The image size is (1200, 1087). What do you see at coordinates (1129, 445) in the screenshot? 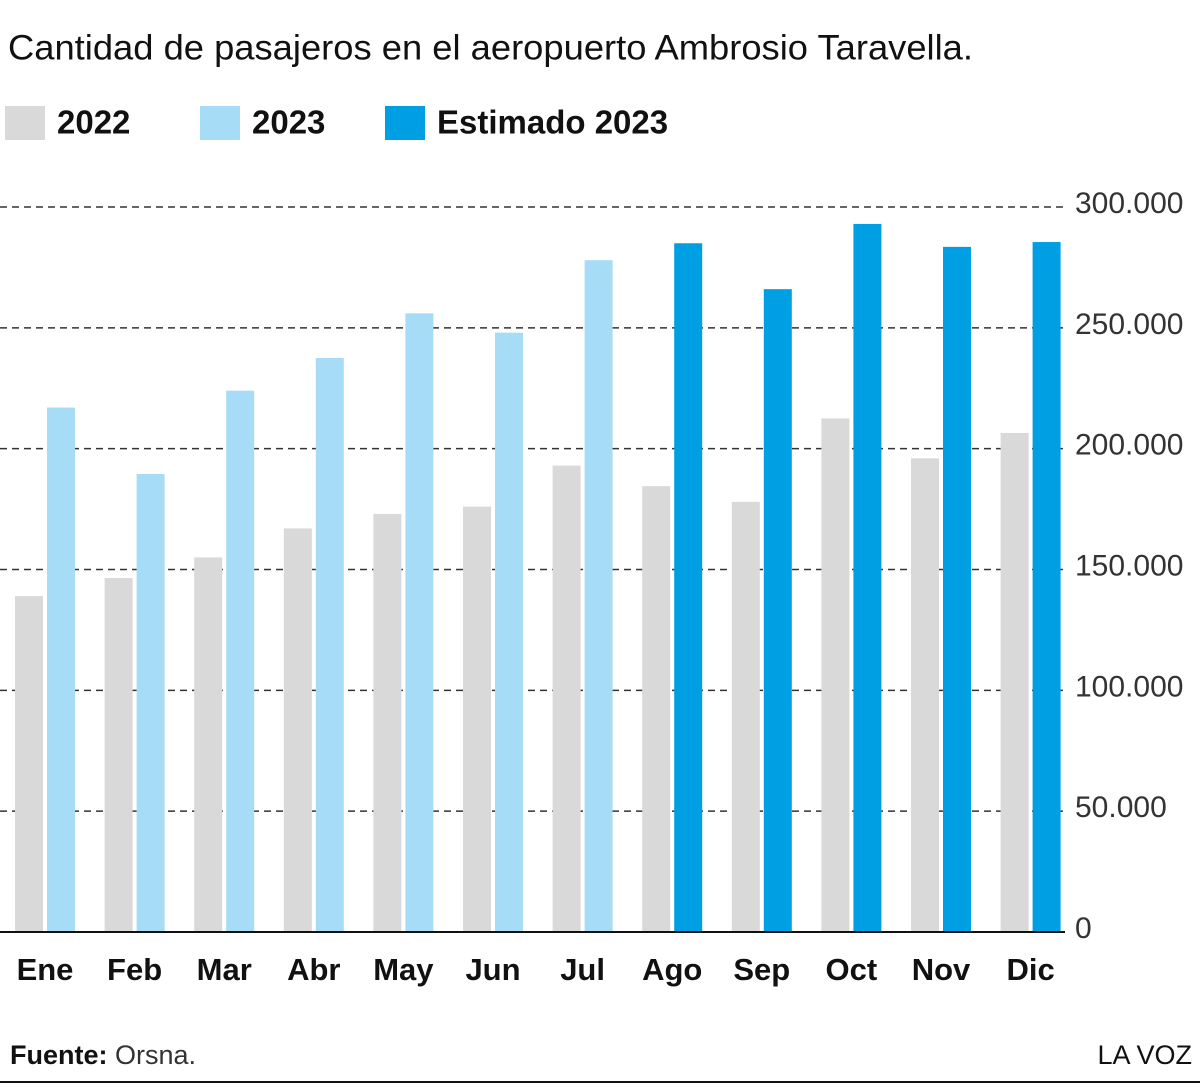
I see `y-tick-label: 200.000` at bounding box center [1129, 445].